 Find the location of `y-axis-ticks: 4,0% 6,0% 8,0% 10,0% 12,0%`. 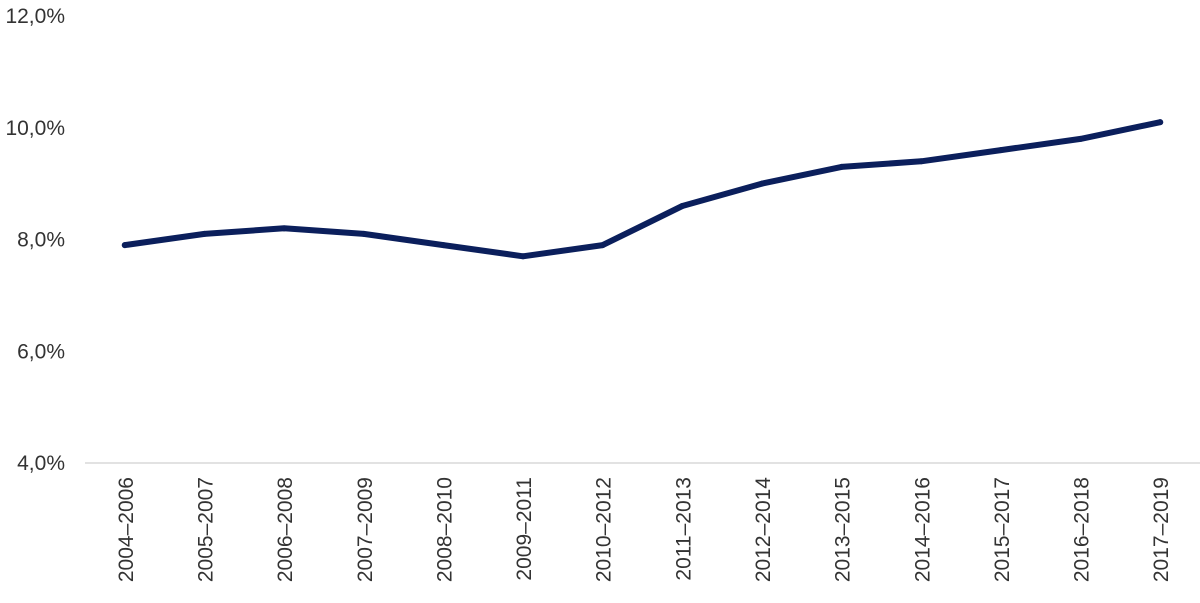

y-axis-ticks: 4,0% 6,0% 8,0% 10,0% 12,0% is located at coordinates (35, 240).